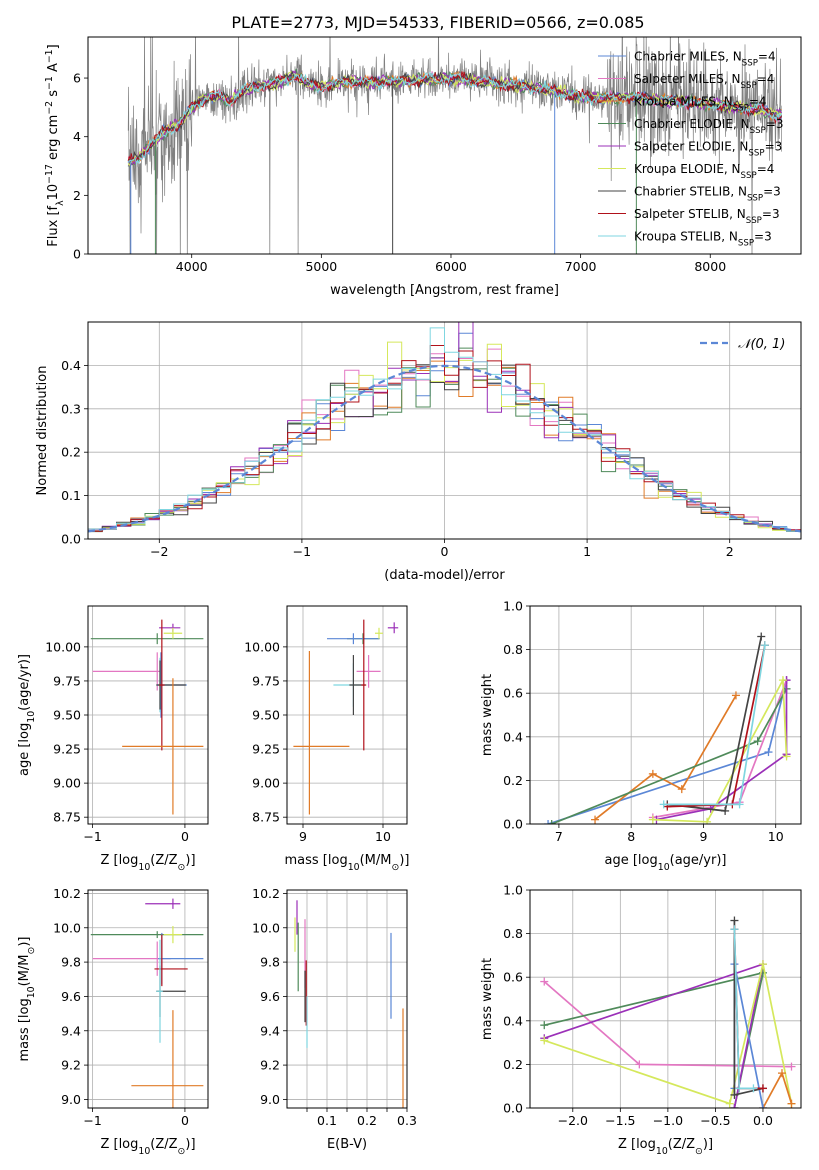 This screenshot has height=1170, width=819. I want to click on y-tick-label: 9.6, so click(270, 996).